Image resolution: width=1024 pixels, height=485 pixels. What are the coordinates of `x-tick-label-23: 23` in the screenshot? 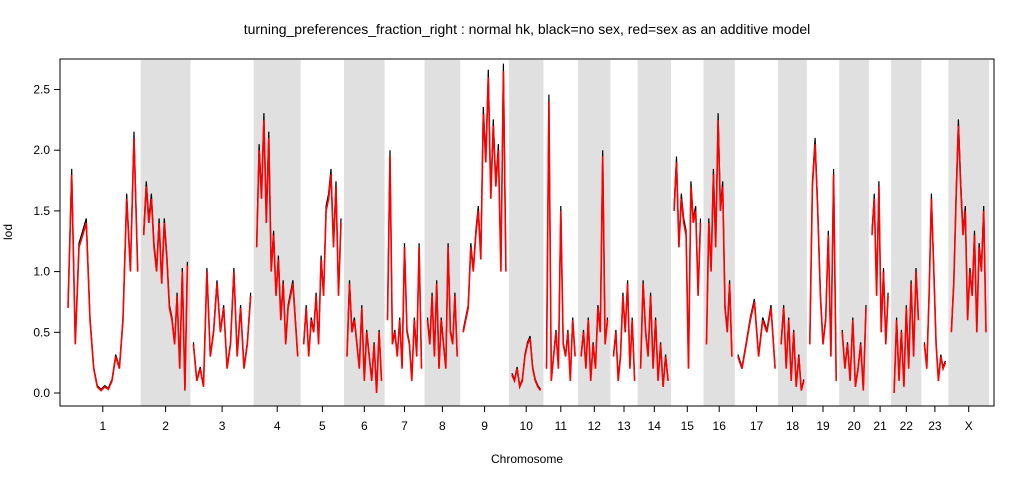 It's located at (935, 426).